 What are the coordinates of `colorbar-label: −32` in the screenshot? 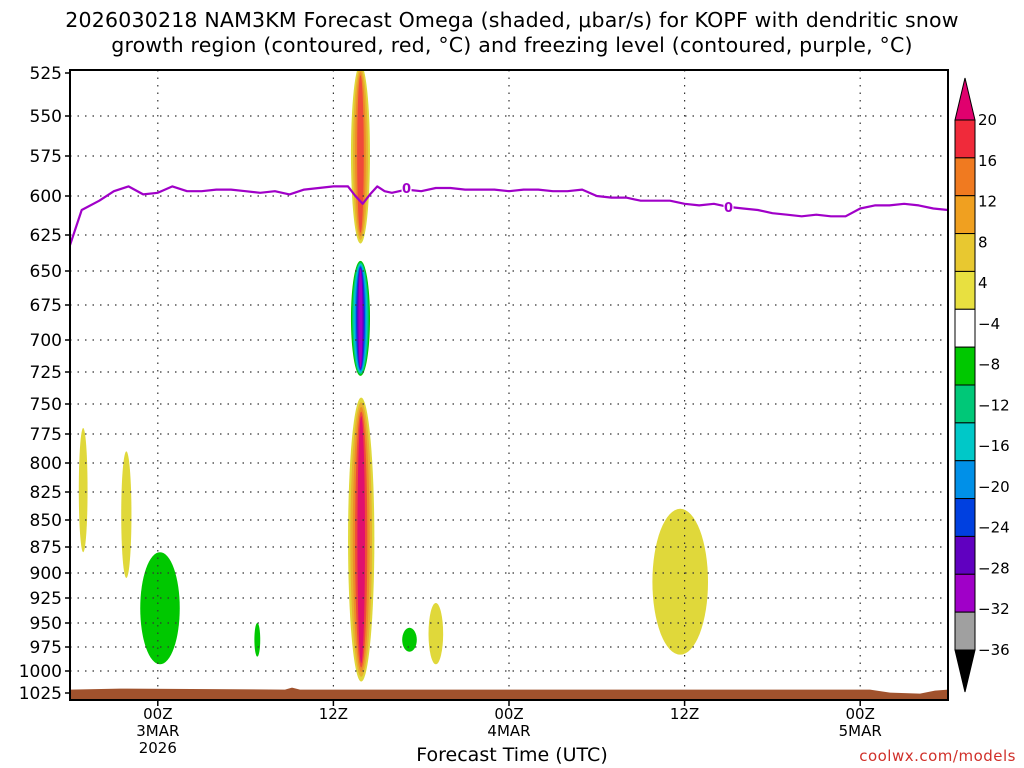 It's located at (994, 609).